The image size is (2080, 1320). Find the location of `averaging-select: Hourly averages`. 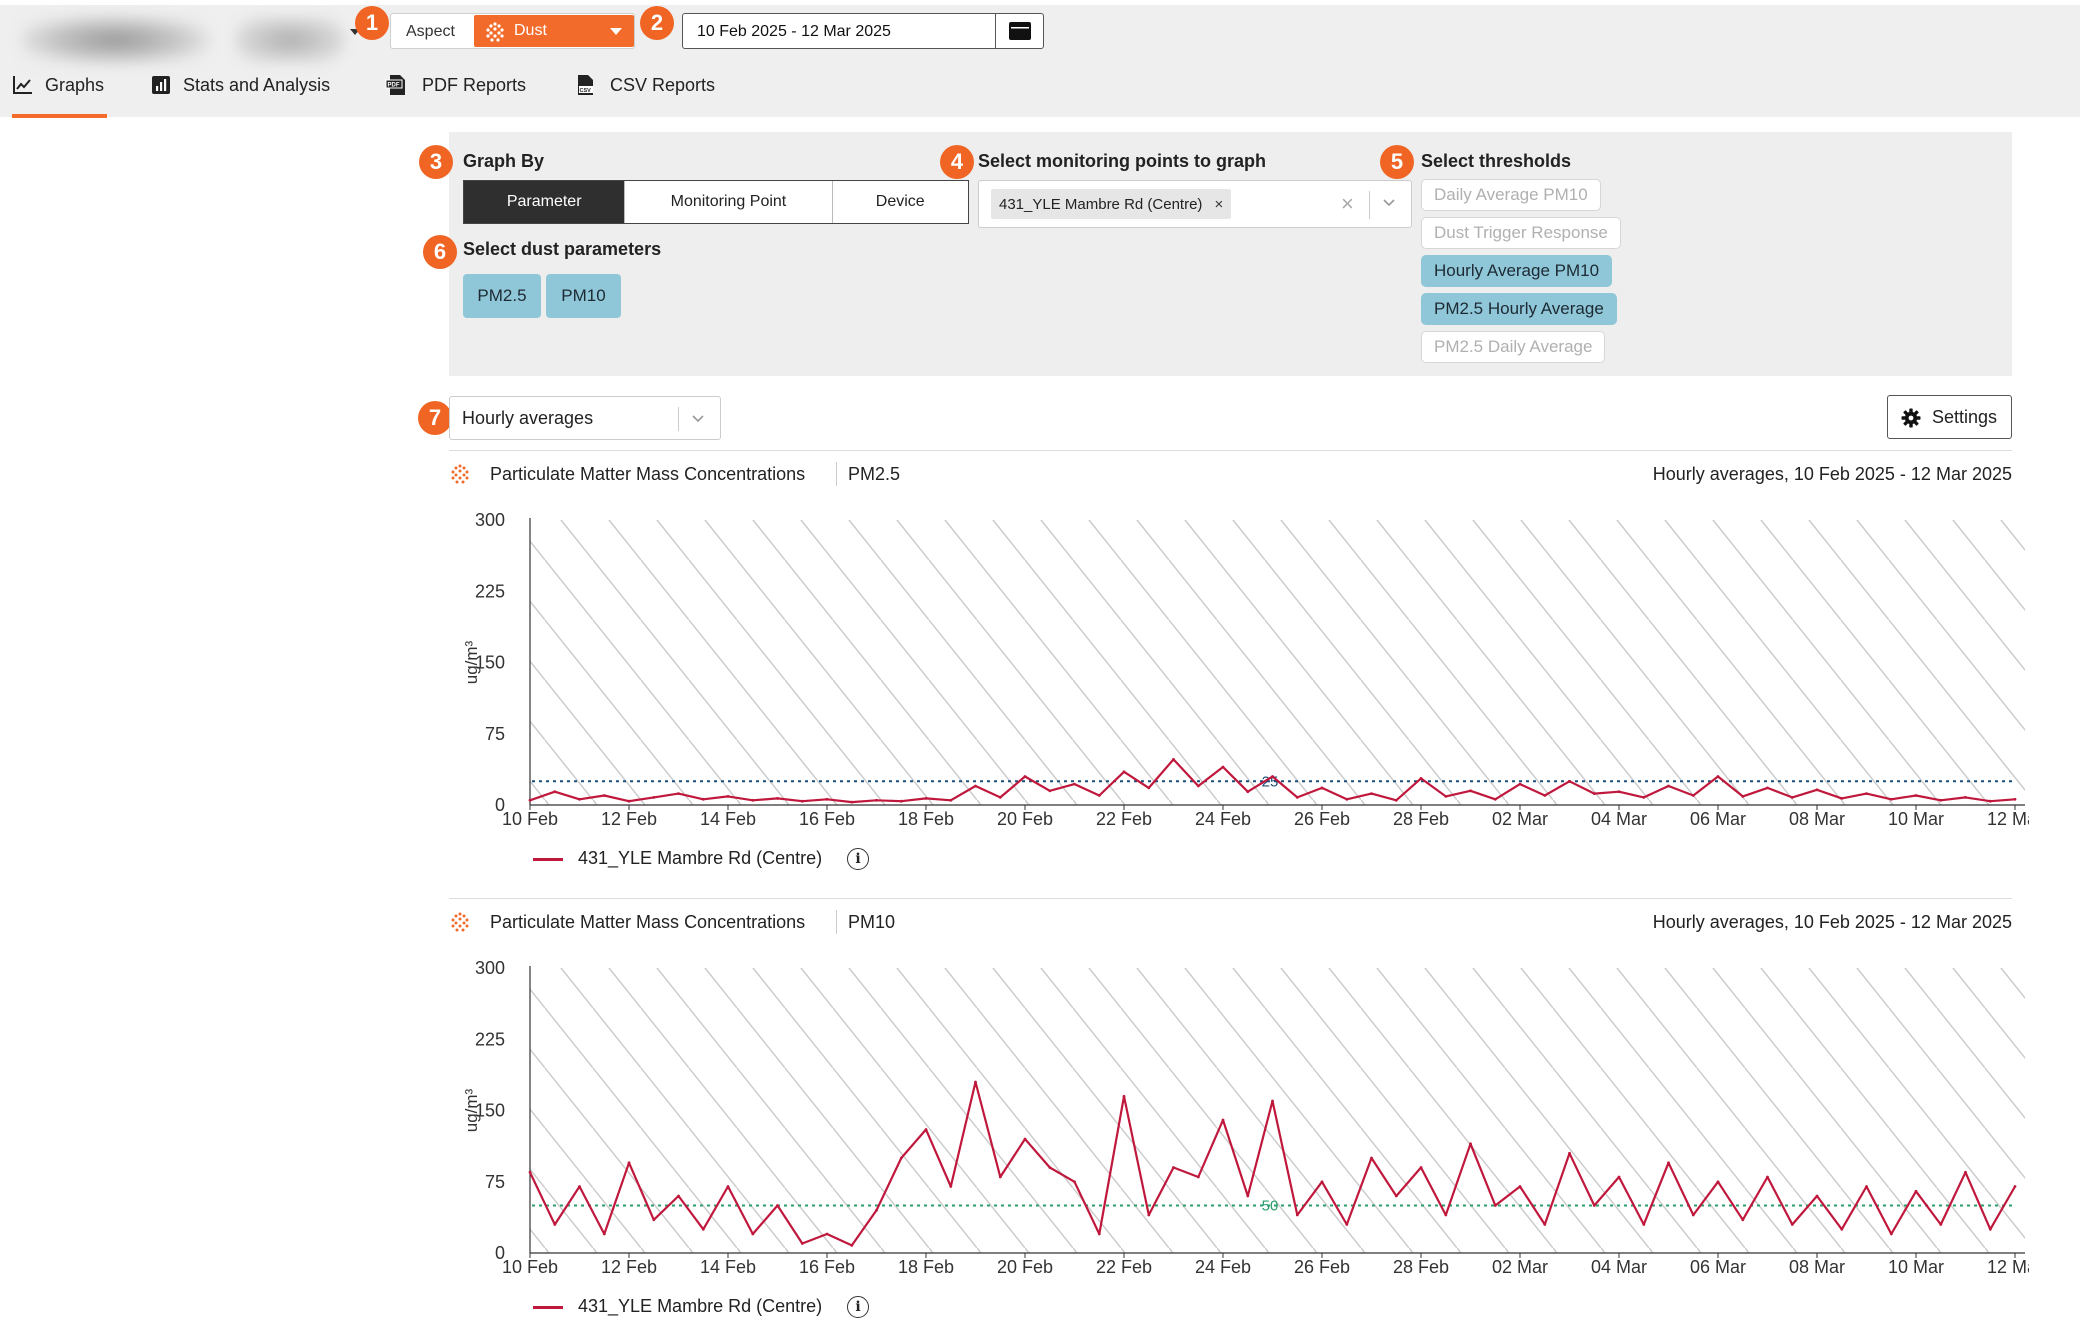

averaging-select: Hourly averages is located at coordinates (585, 418).